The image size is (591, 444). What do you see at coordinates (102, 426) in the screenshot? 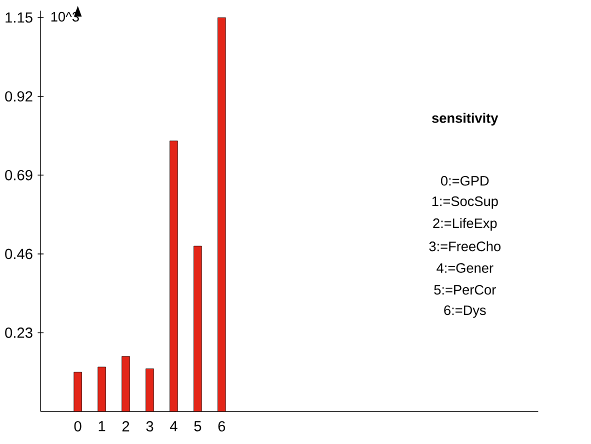
I see `x-tick-label: 1` at bounding box center [102, 426].